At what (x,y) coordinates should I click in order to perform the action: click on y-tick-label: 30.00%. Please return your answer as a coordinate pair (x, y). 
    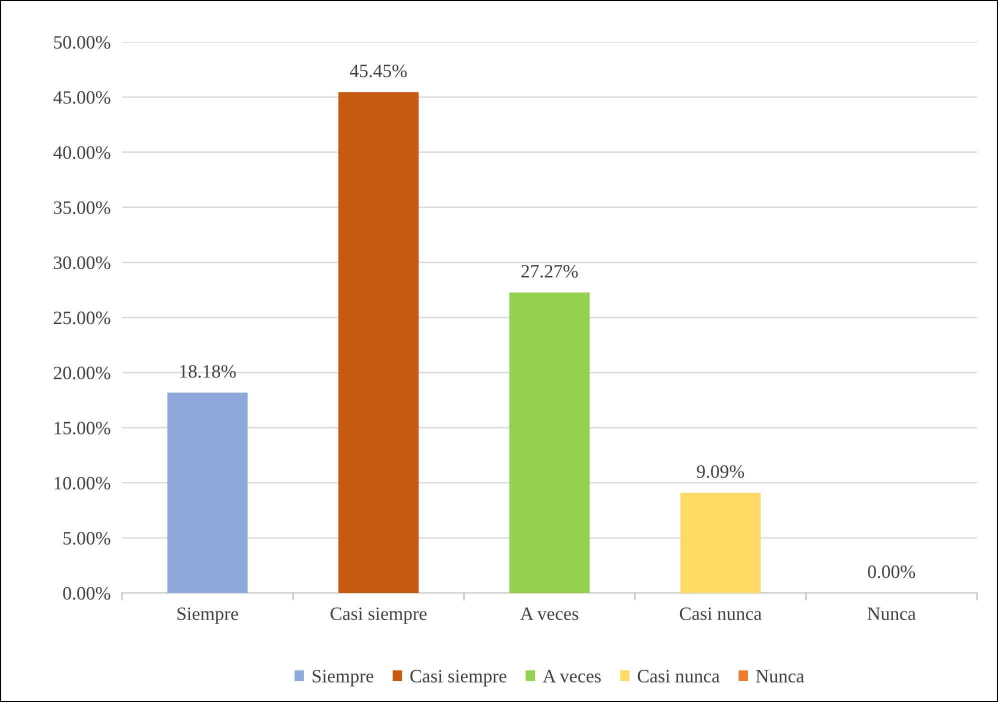
    Looking at the image, I should click on (82, 263).